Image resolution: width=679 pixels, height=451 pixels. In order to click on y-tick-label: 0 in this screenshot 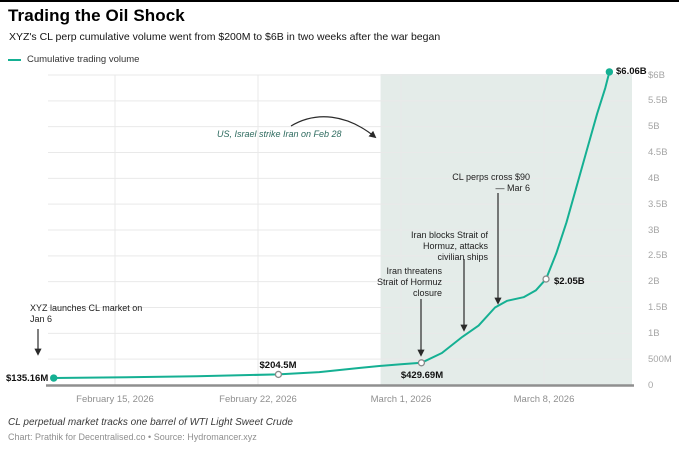, I will do `click(651, 385)`.